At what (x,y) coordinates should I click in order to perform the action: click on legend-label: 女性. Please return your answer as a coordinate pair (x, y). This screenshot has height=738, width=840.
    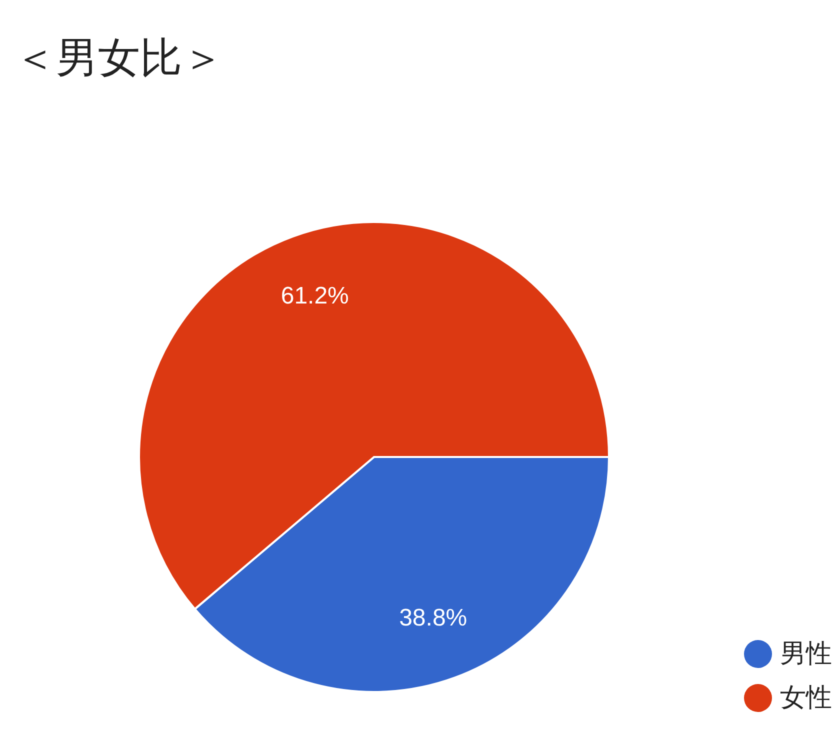
    Looking at the image, I should click on (806, 698).